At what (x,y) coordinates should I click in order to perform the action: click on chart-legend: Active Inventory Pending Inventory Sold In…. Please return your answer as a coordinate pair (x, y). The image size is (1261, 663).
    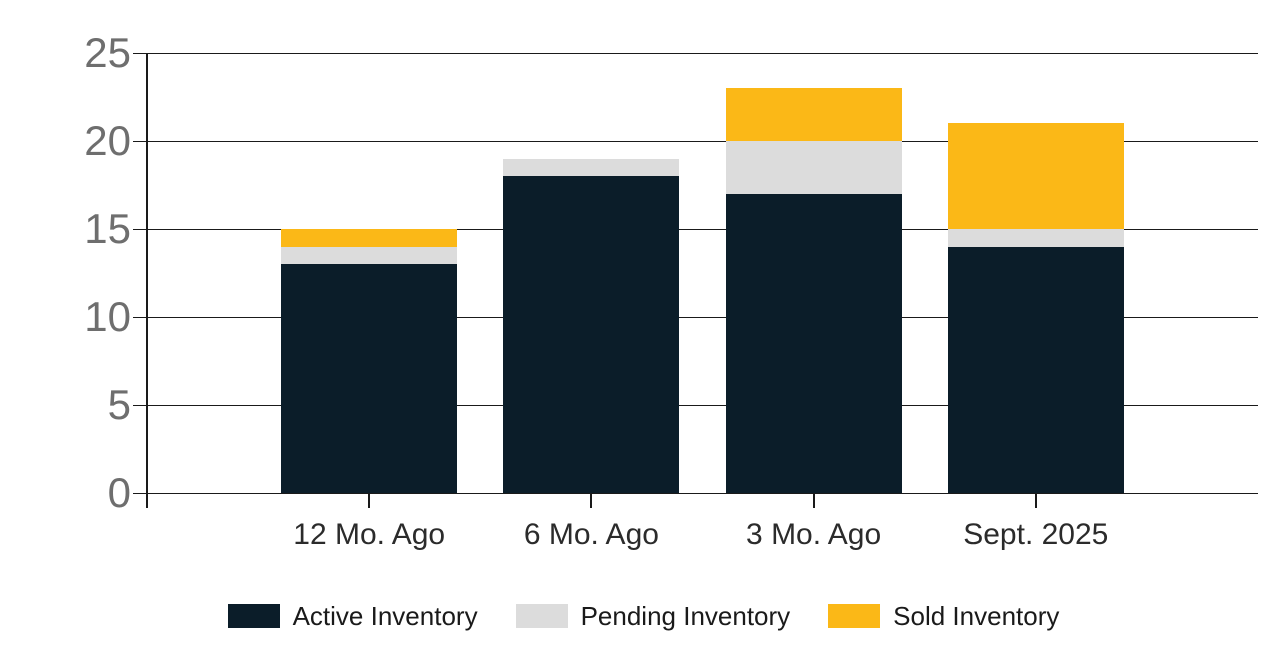
    Looking at the image, I should click on (630, 616).